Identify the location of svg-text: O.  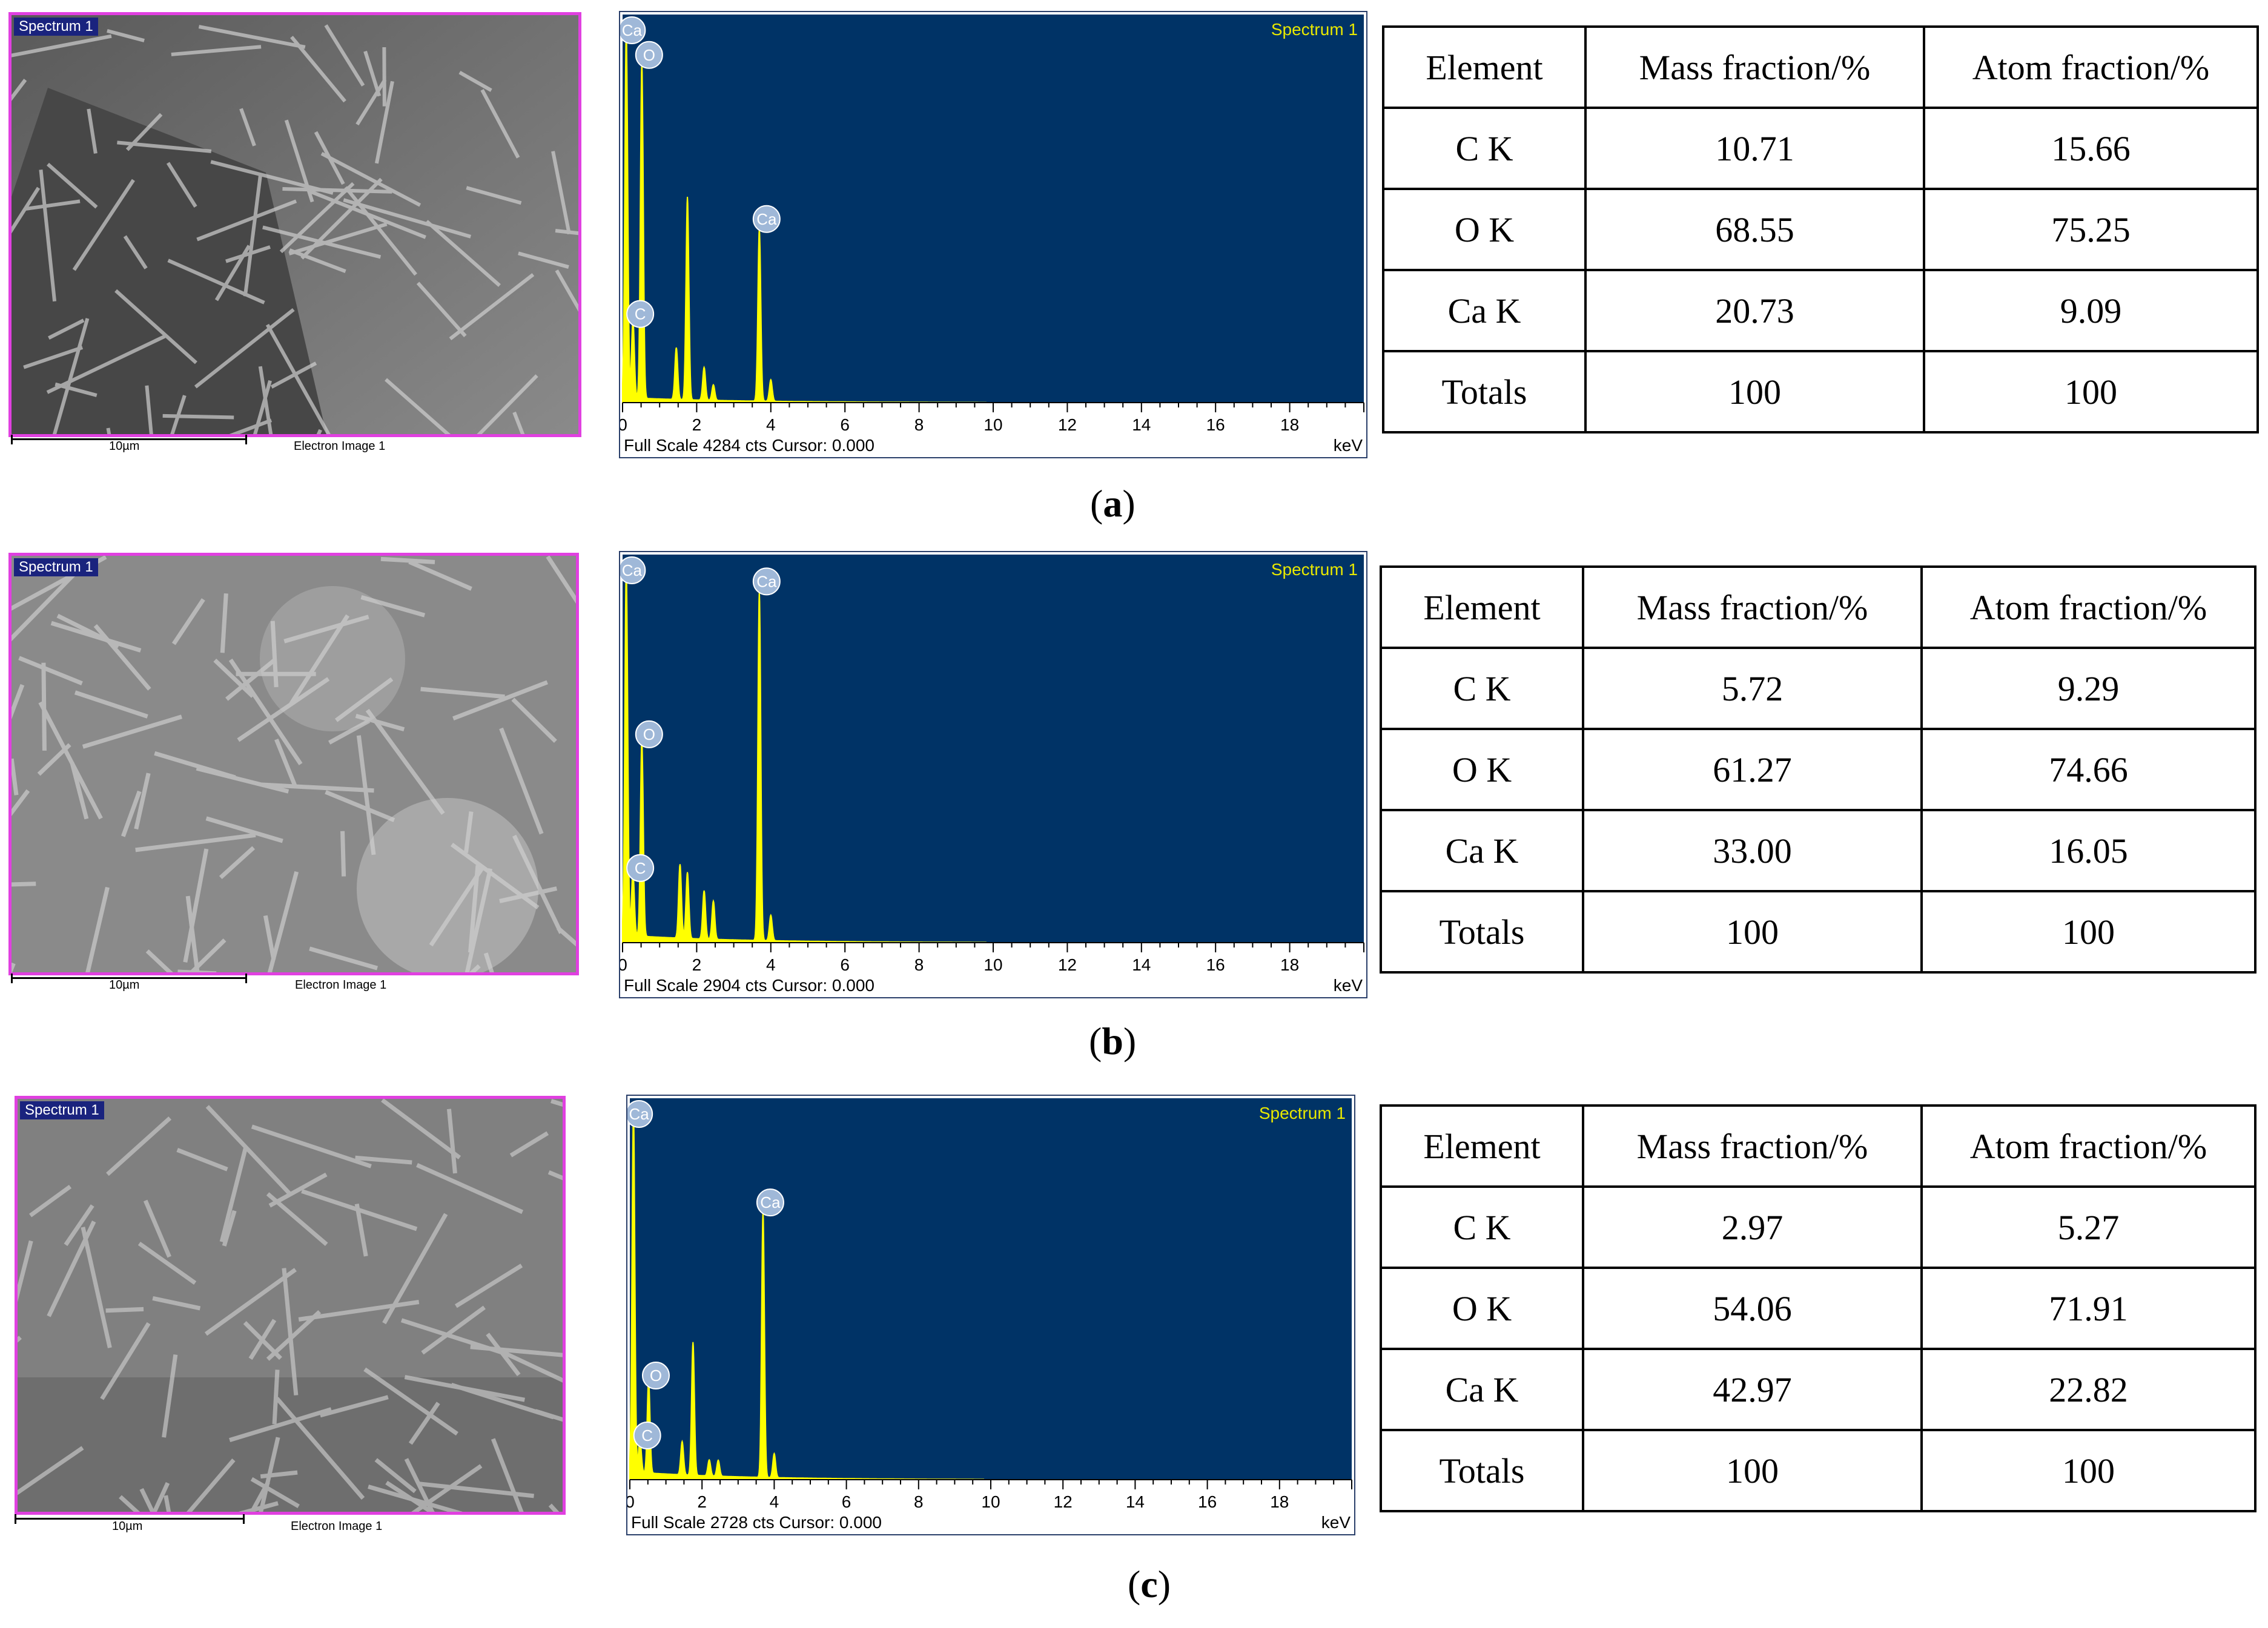
(649, 55).